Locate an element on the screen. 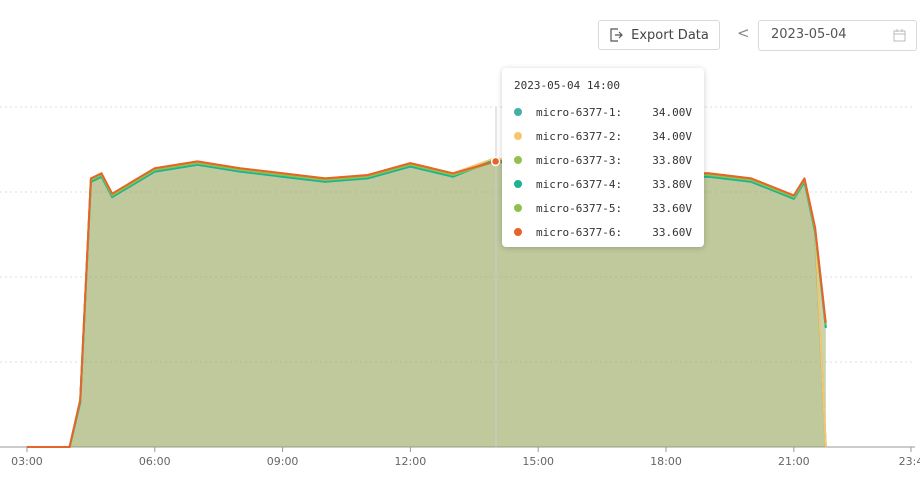 Image resolution: width=920 pixels, height=484 pixels. tooltip-label: micro-6377-2: is located at coordinates (579, 136).